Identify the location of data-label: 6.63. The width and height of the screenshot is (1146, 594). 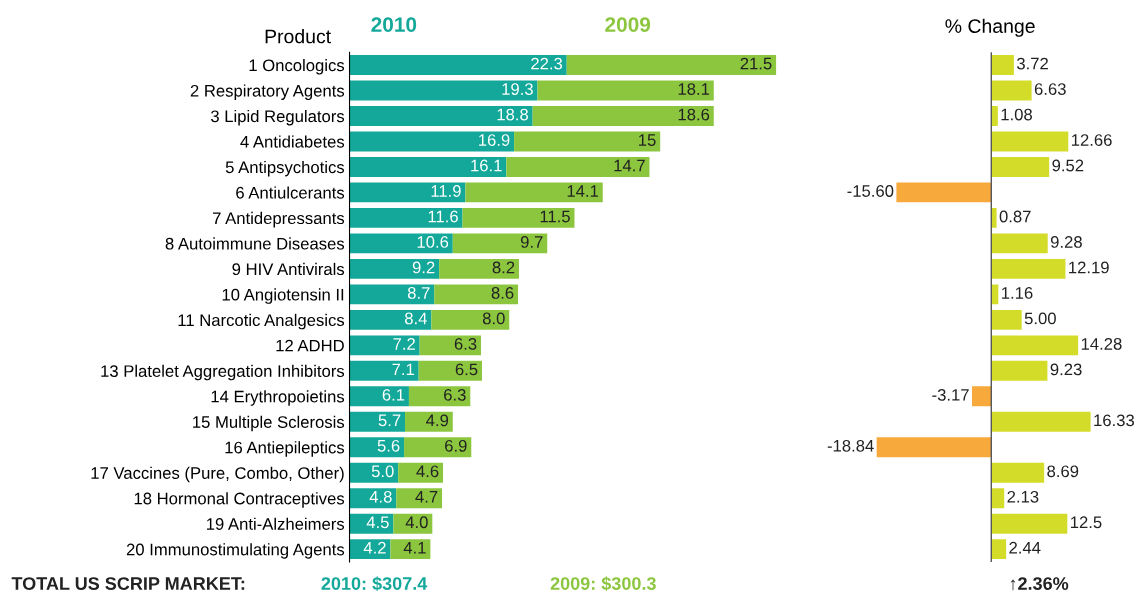
(1050, 89).